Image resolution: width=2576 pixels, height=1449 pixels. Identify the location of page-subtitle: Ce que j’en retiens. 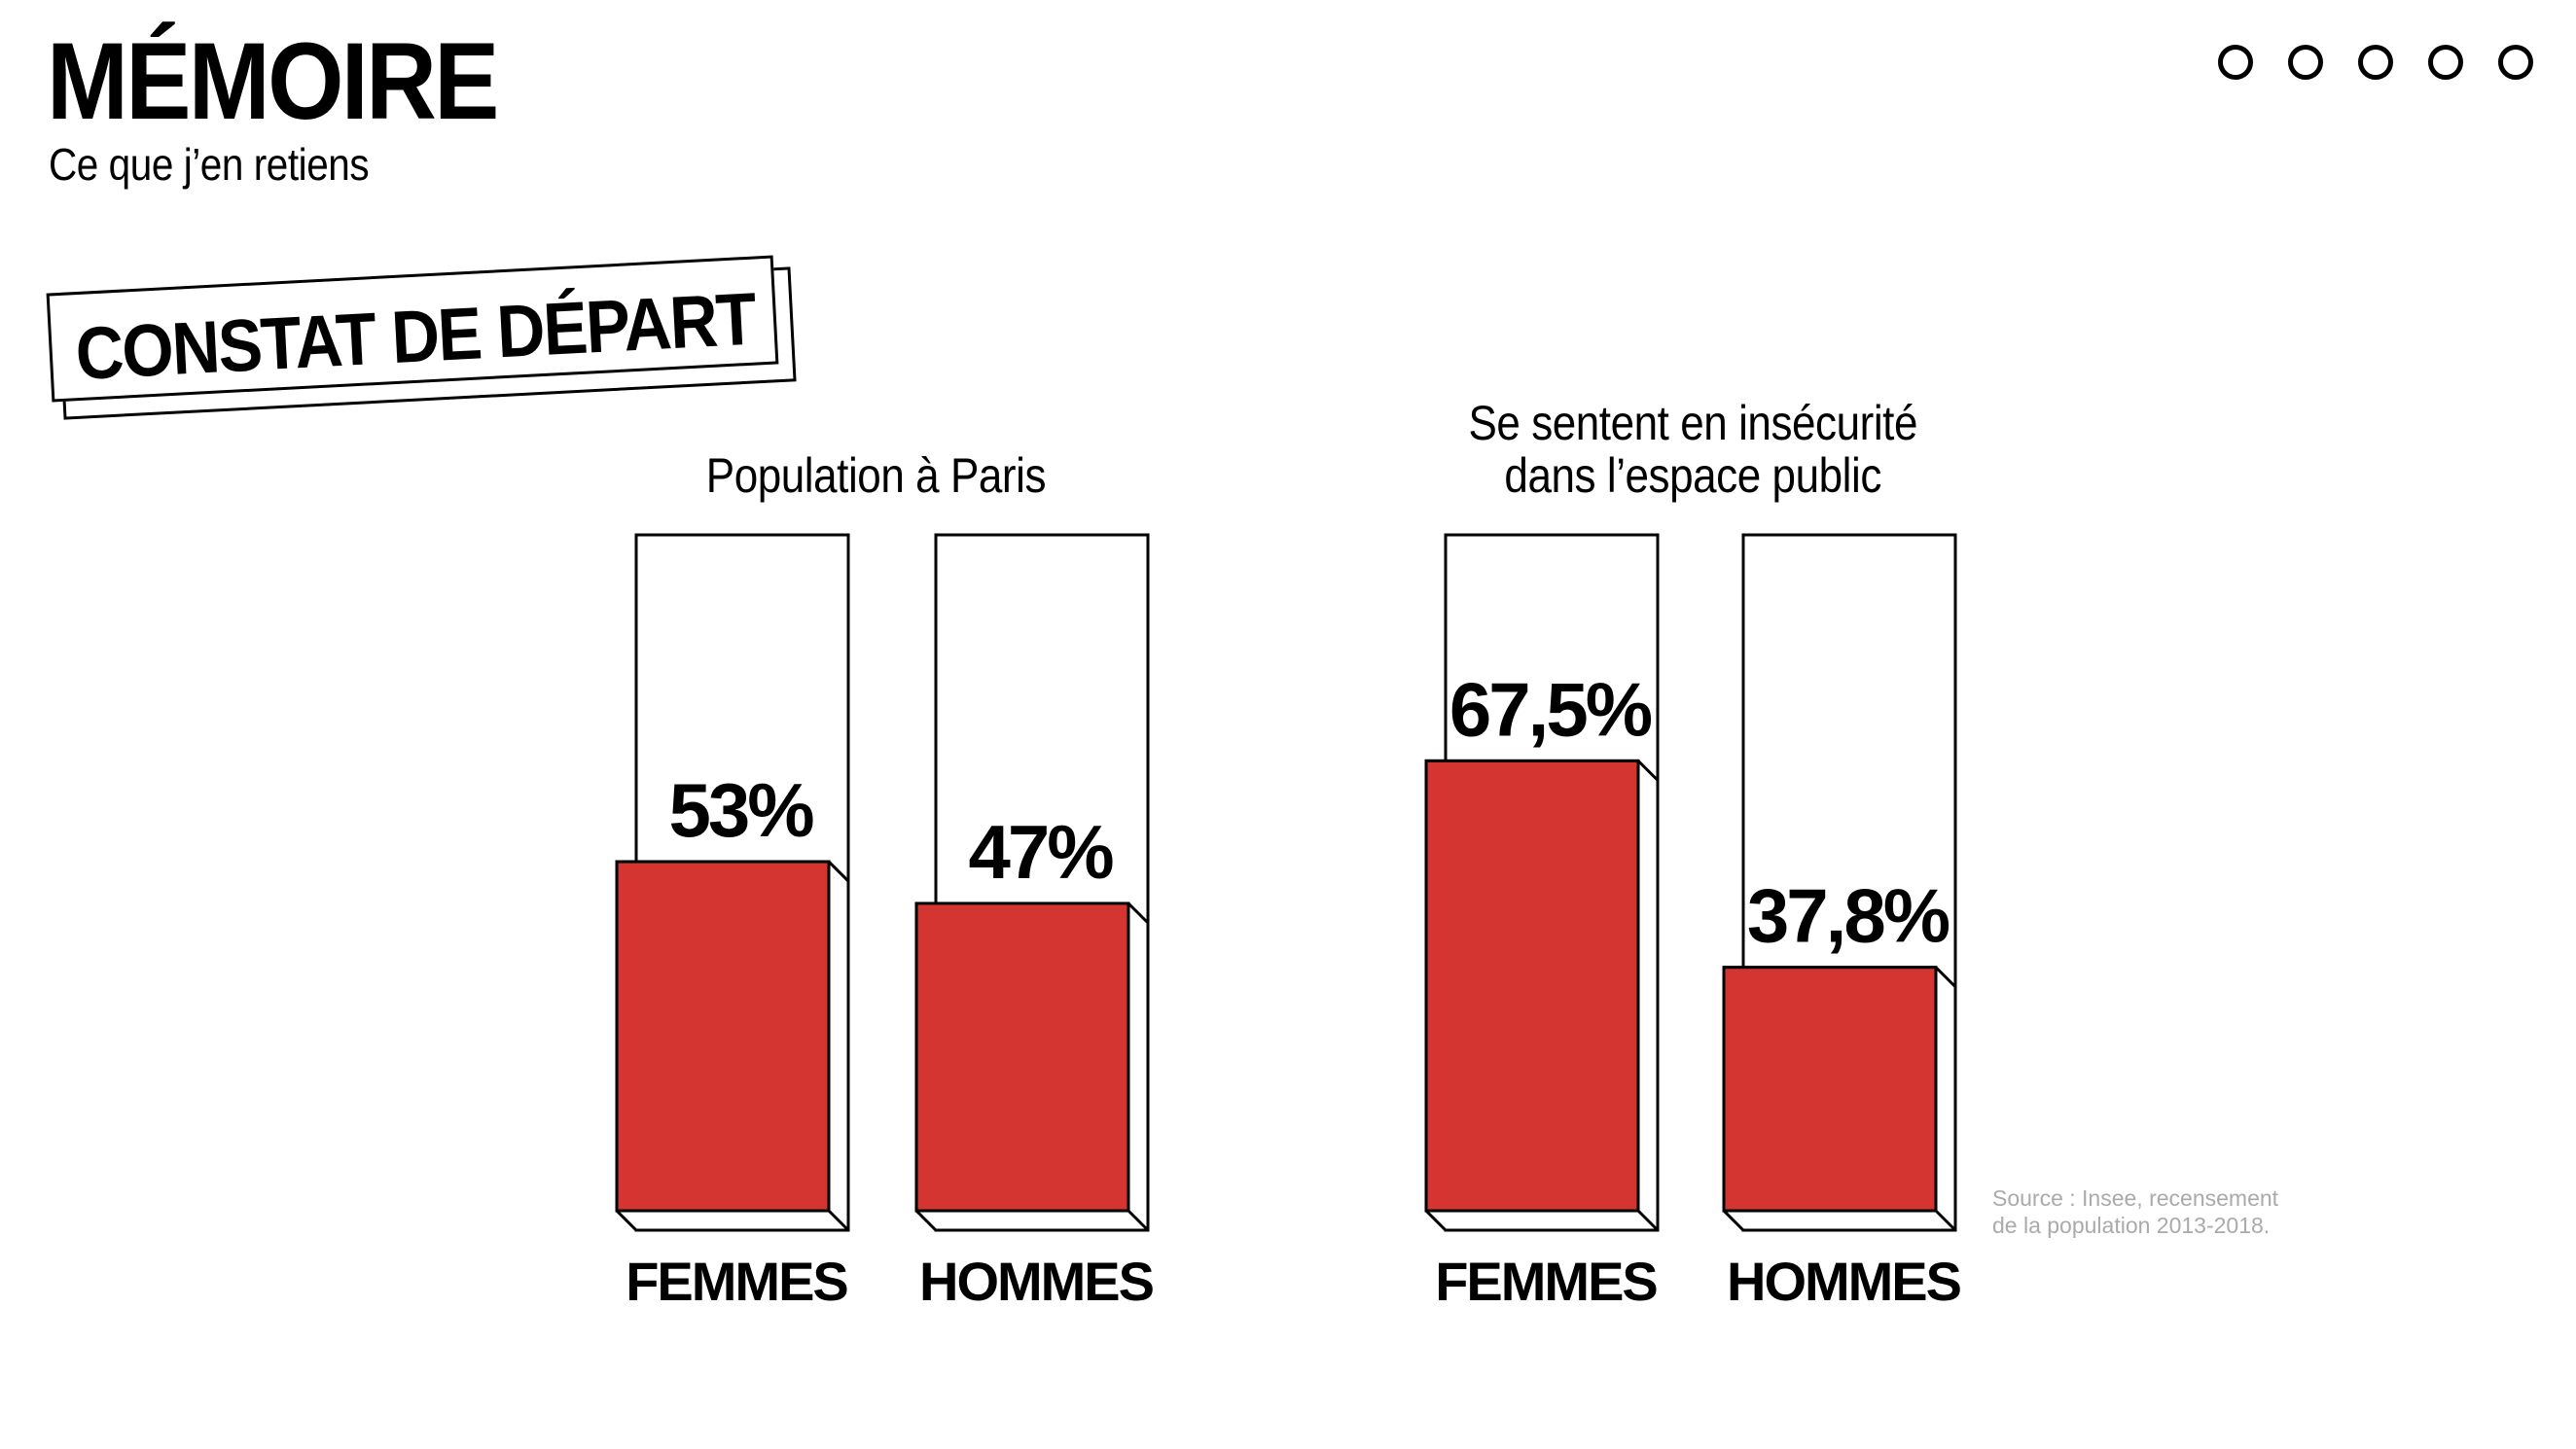
(209, 164).